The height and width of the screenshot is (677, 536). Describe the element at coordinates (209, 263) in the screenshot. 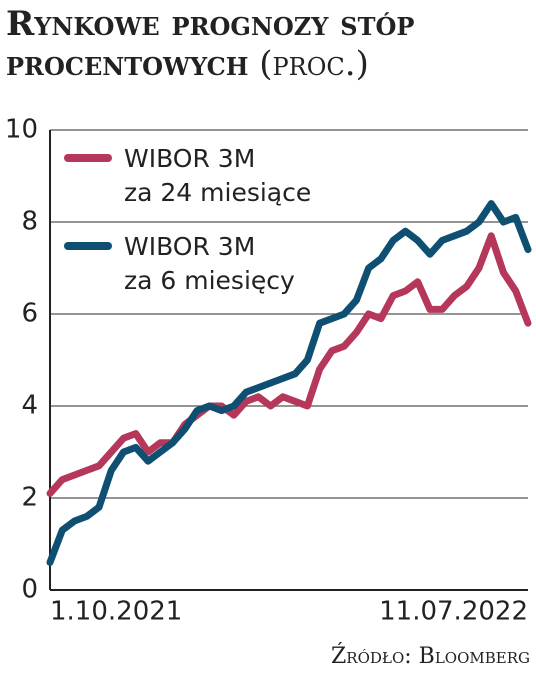

I see `legend-label: WIBOR 3M za 6 miesięcy` at that location.